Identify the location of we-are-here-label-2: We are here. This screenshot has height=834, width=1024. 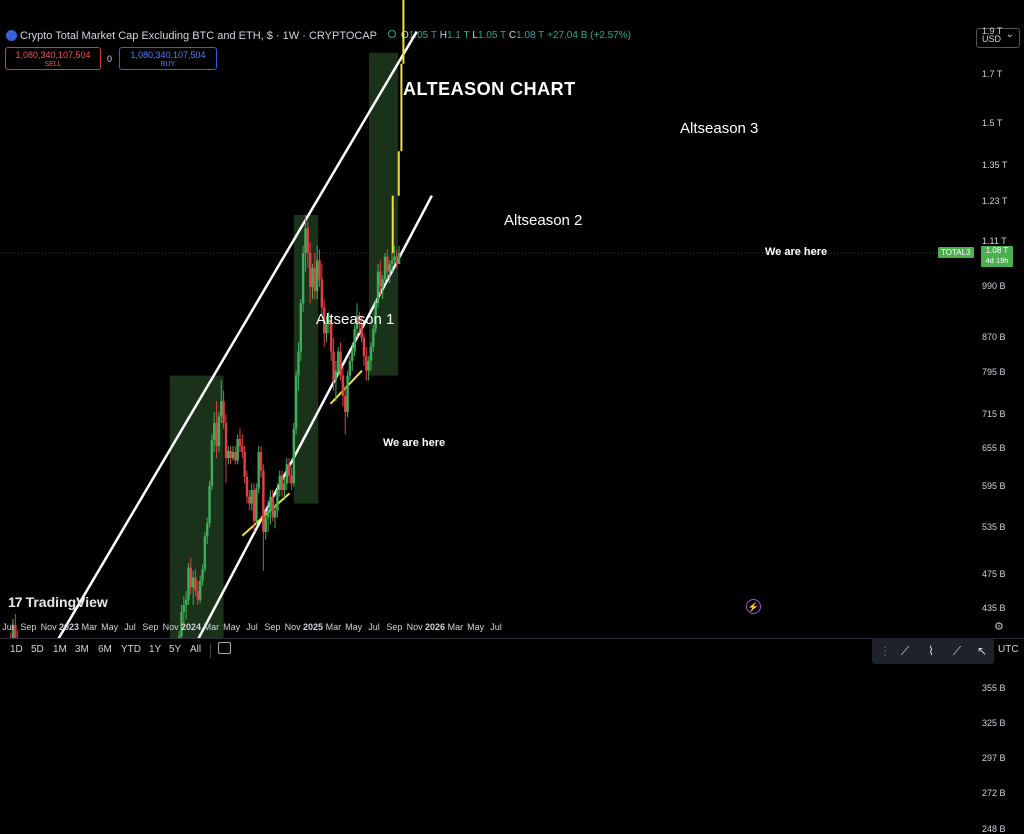
(796, 252).